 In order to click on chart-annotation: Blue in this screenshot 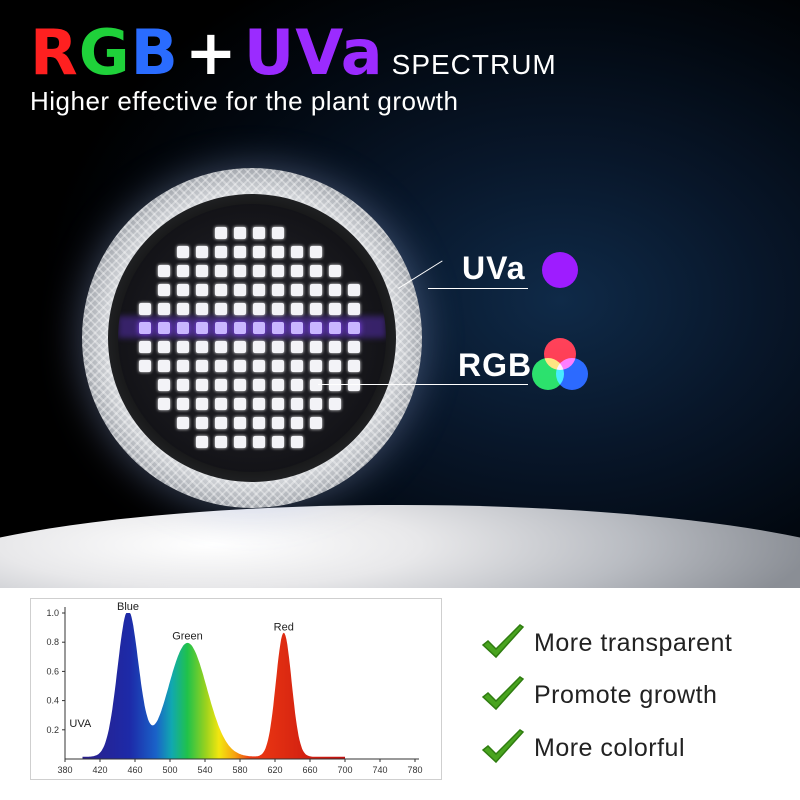, I will do `click(128, 607)`.